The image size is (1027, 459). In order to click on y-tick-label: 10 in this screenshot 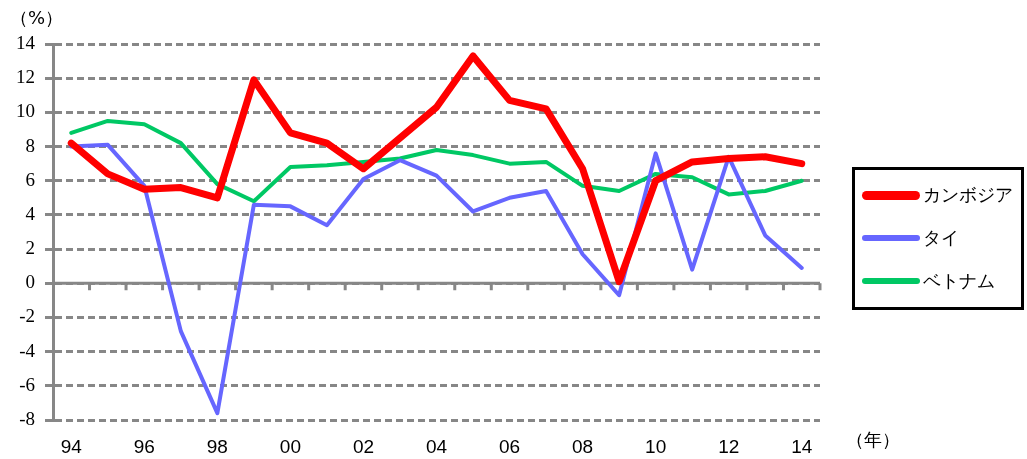, I will do `click(25, 111)`.